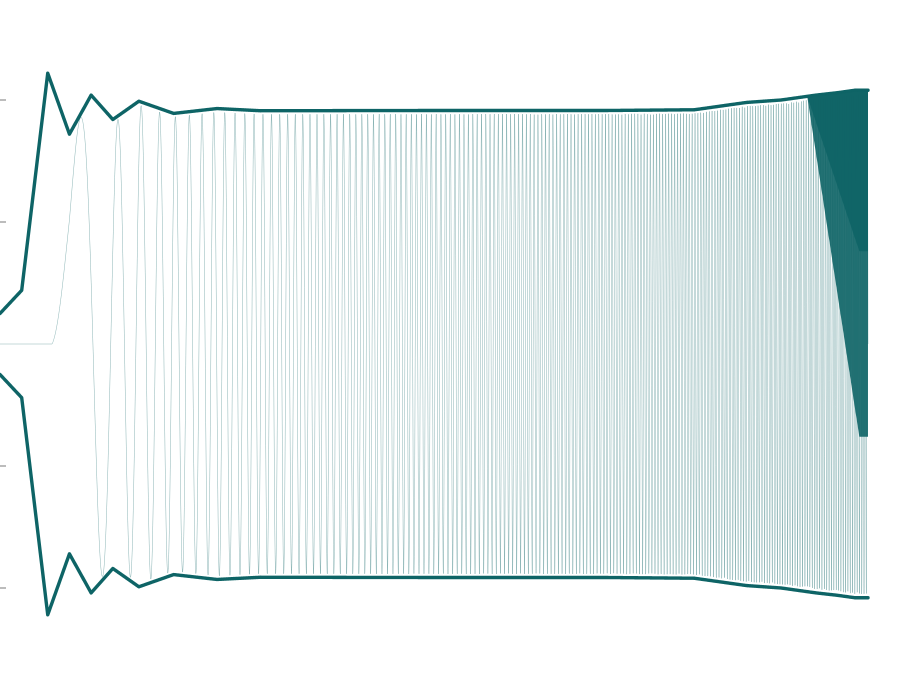 This screenshot has height=698, width=904. What do you see at coordinates (3, 344) in the screenshot?
I see `y-axis` at bounding box center [3, 344].